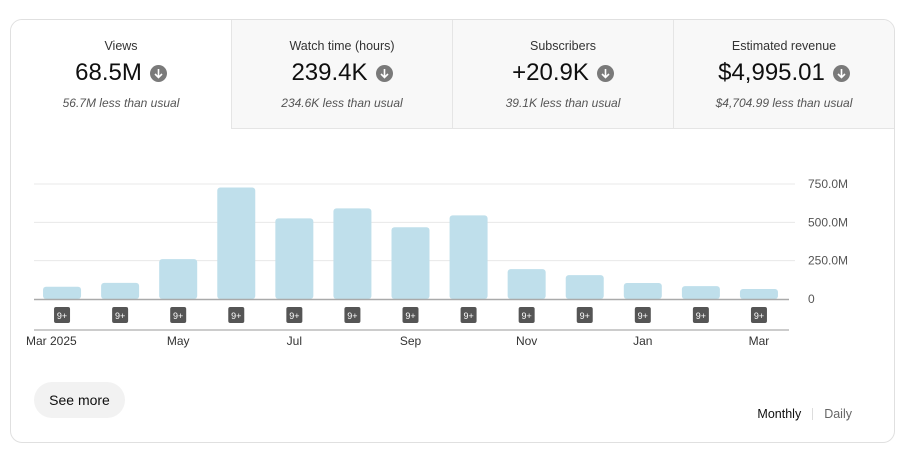 This screenshot has width=903, height=456. I want to click on tab-label: Subscribers, so click(563, 46).